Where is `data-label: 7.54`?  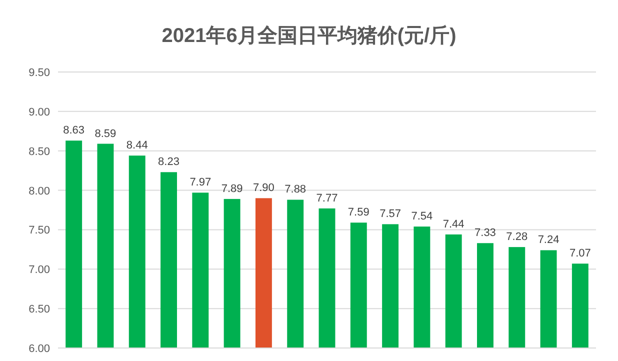 data-label: 7.54 is located at coordinates (422, 216).